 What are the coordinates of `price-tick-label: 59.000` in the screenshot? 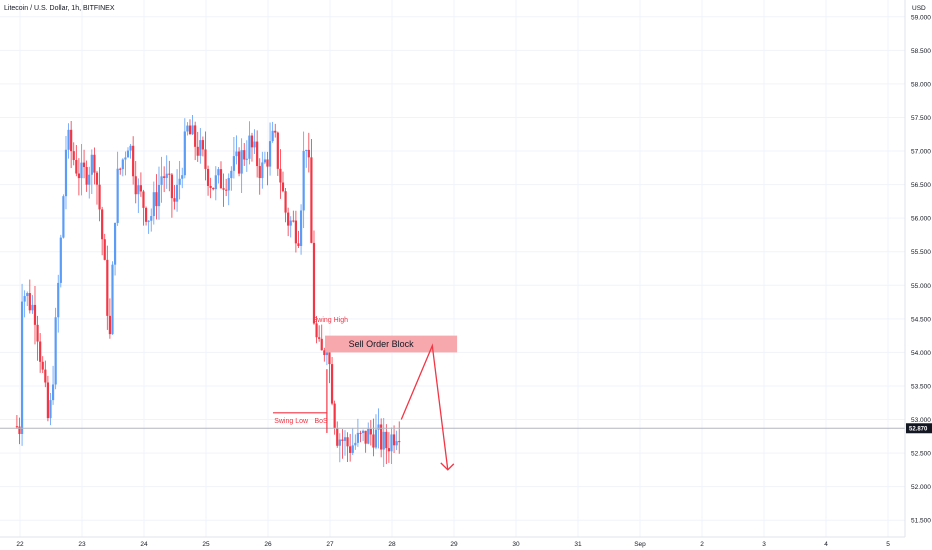 It's located at (921, 17).